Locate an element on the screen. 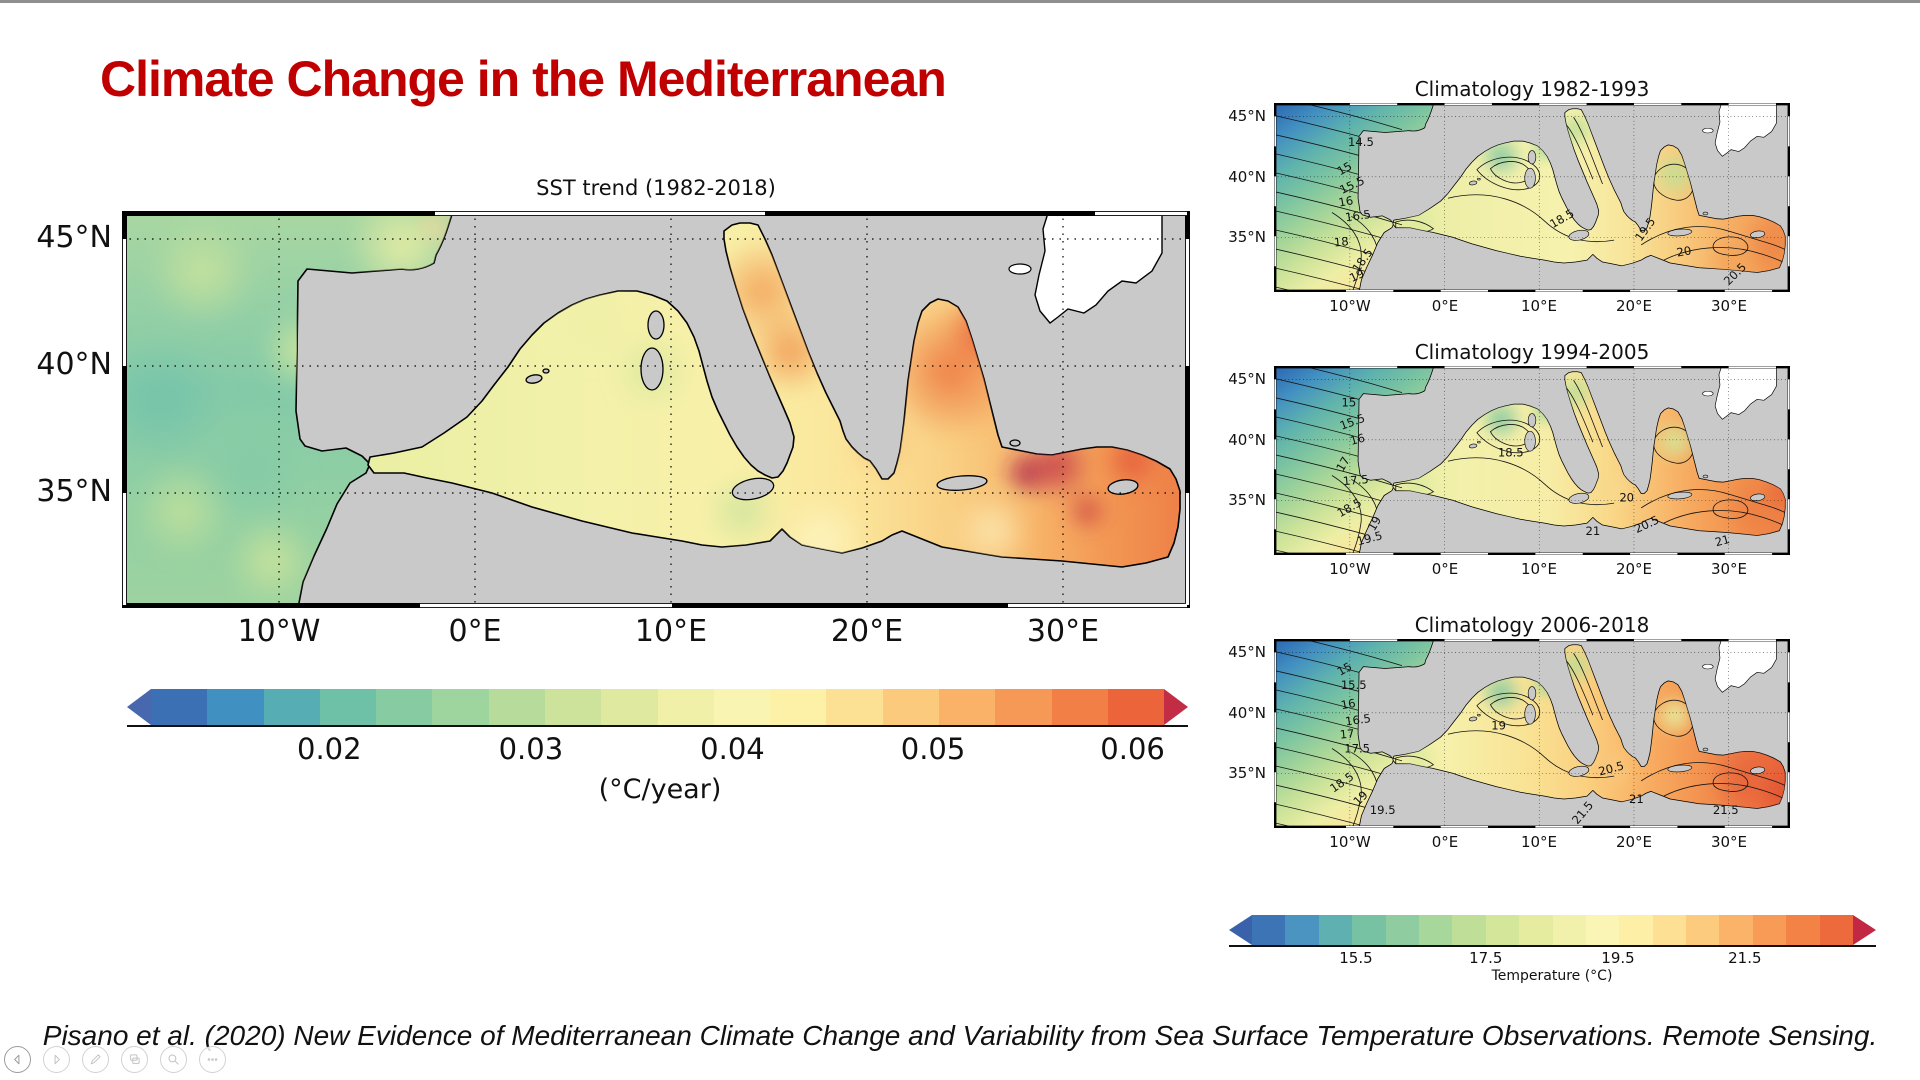 The height and width of the screenshot is (1080, 1920). contour-label: 21.5 is located at coordinates (1726, 810).